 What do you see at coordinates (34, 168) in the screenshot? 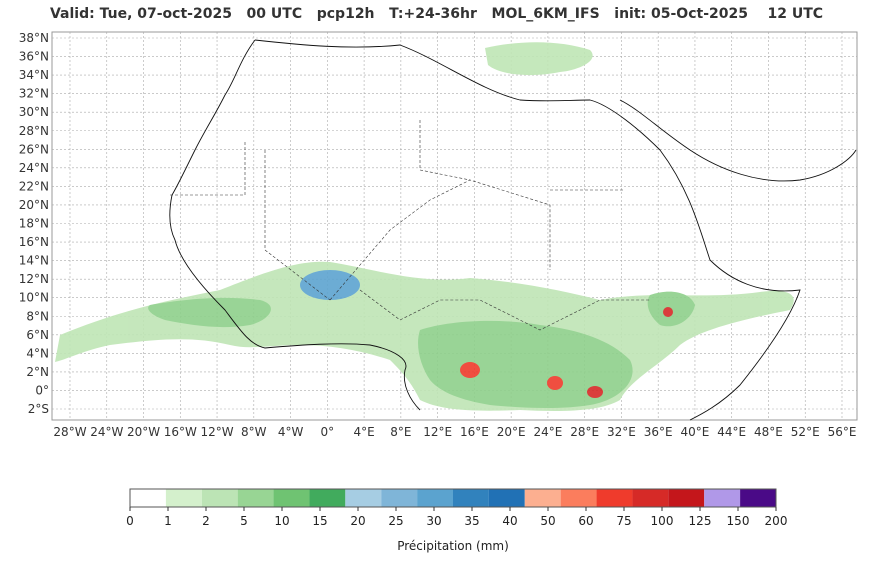
I see `lat-label: 24°N` at bounding box center [34, 168].